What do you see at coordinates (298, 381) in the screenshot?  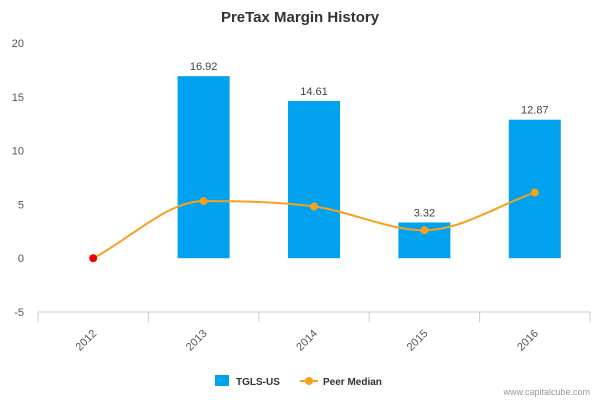 I see `legend: TGLS-US Peer Median` at bounding box center [298, 381].